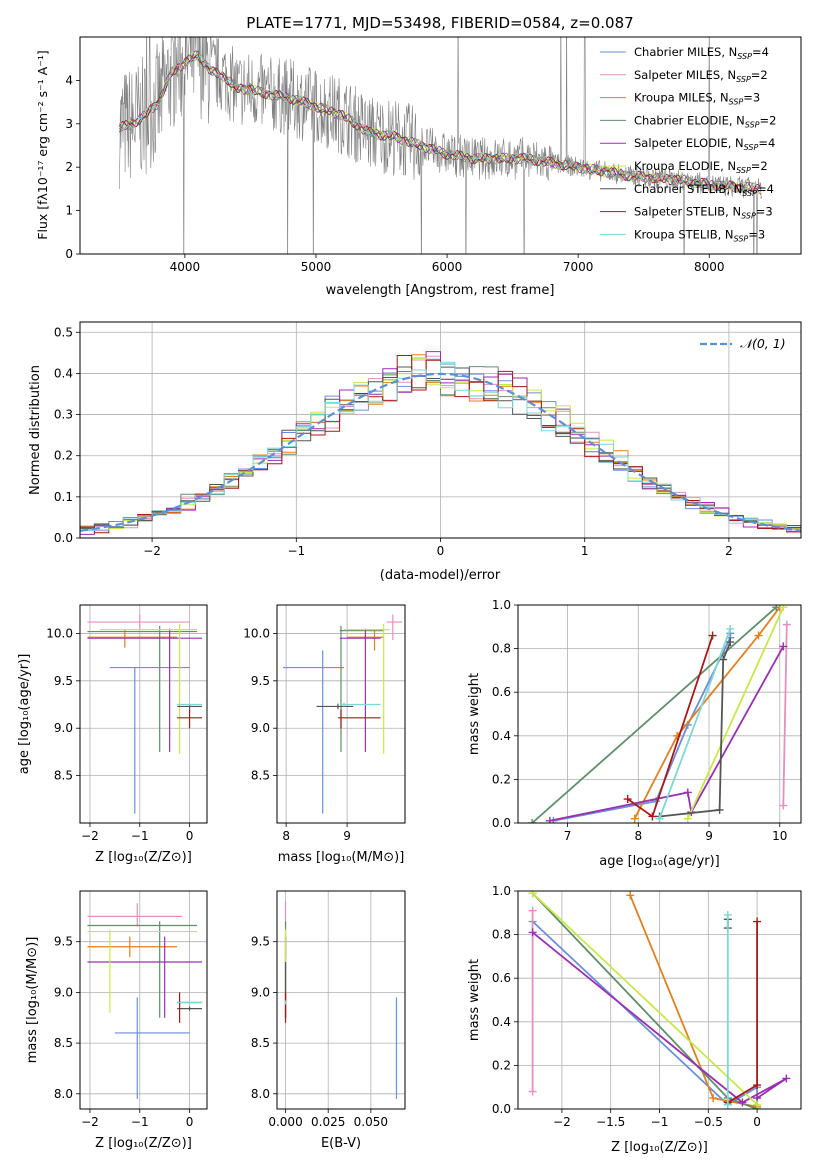 Image resolution: width=819 pixels, height=1170 pixels. Describe the element at coordinates (501, 978) in the screenshot. I see `y-tick-label: 0.6` at that location.